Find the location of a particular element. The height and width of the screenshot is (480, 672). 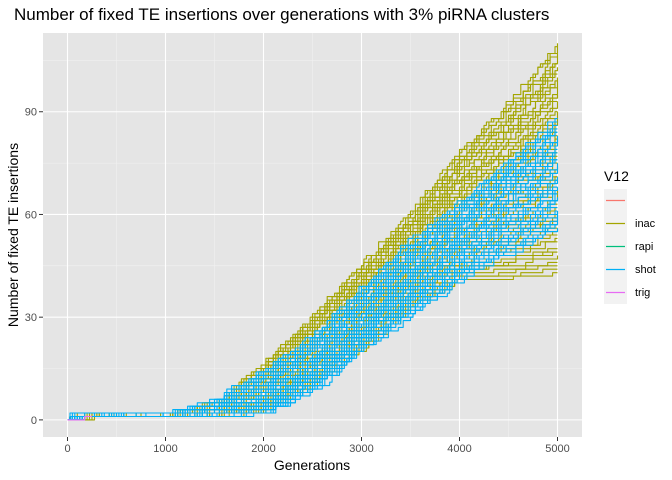

y-axis-label: Number of fixed TE insertions is located at coordinates (13, 235).